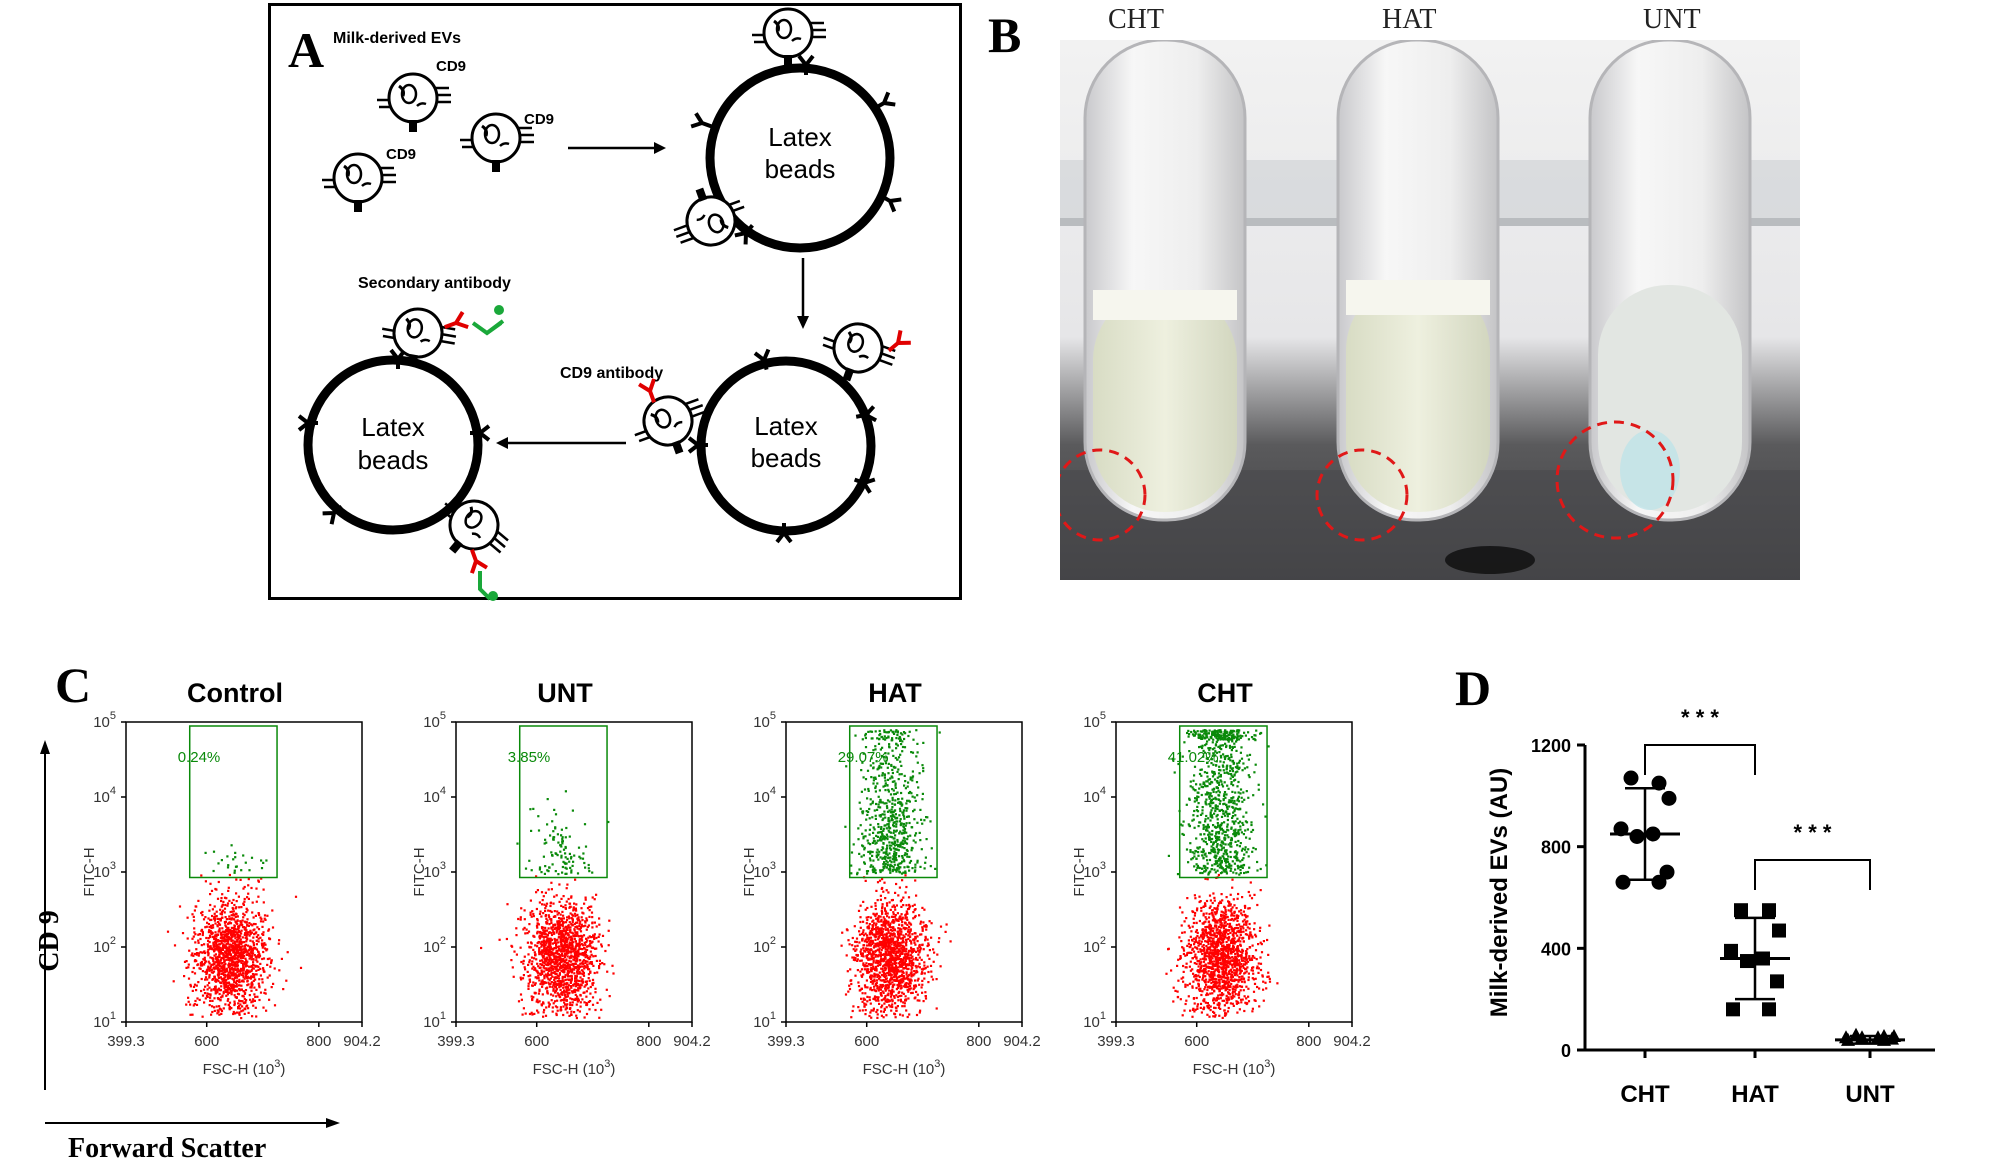  I want to click on bead3-beads: beads, so click(393, 460).